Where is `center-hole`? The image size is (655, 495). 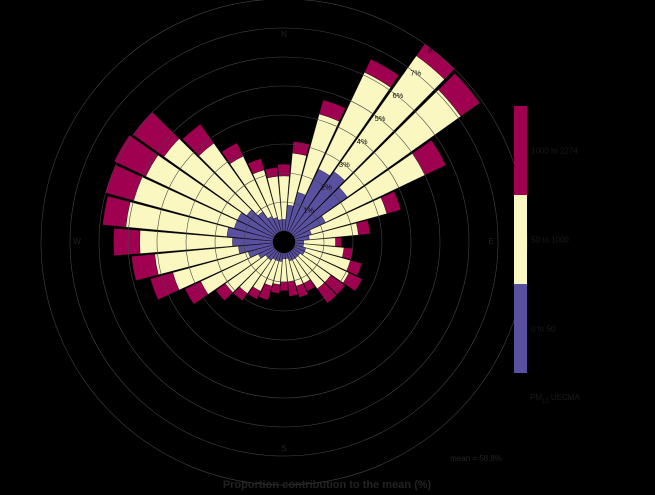 center-hole is located at coordinates (284, 242).